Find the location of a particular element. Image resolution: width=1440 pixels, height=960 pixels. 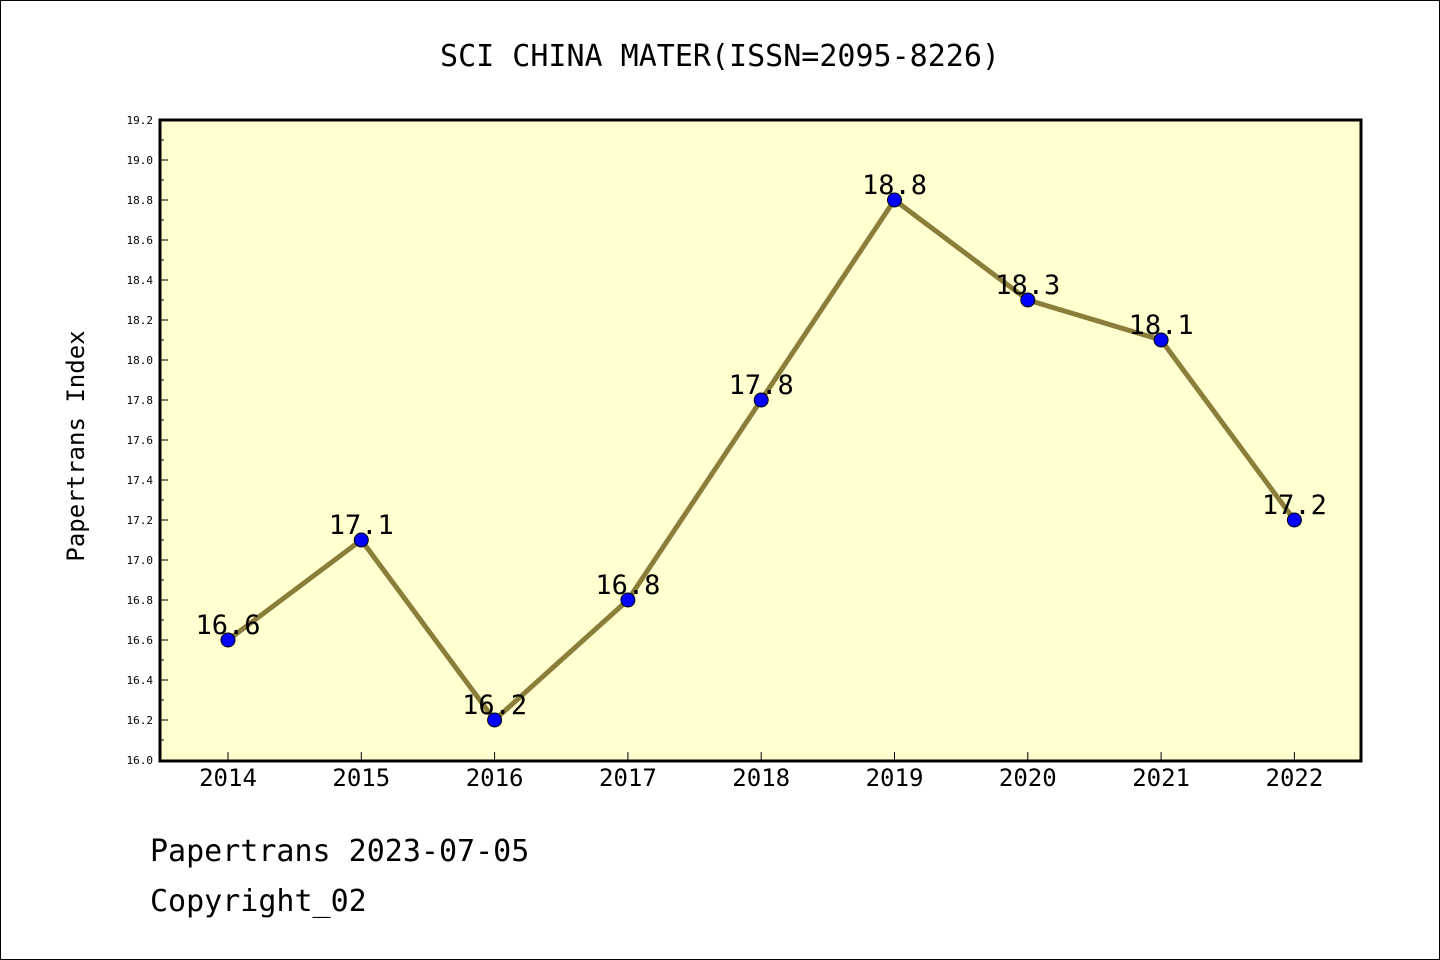

y-tick-label: 16.4 is located at coordinates (140, 680).